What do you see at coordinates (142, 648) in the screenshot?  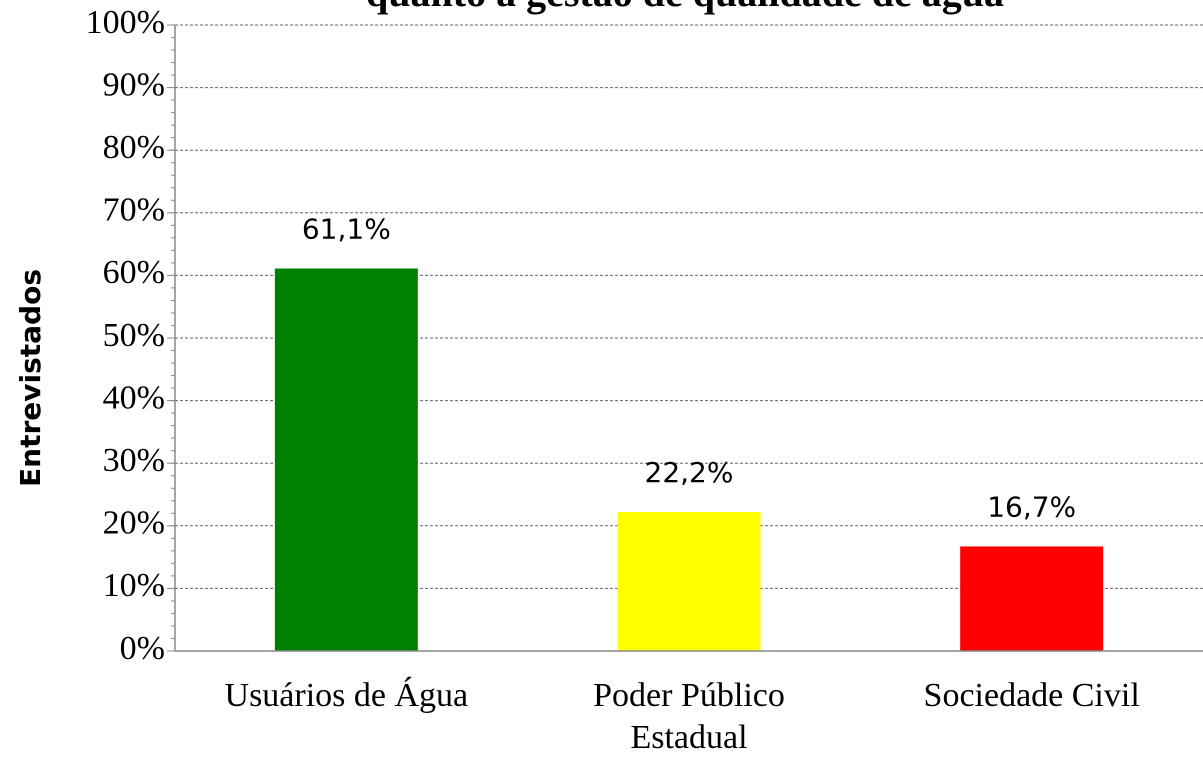 I see `y-tick-label: 0%` at bounding box center [142, 648].